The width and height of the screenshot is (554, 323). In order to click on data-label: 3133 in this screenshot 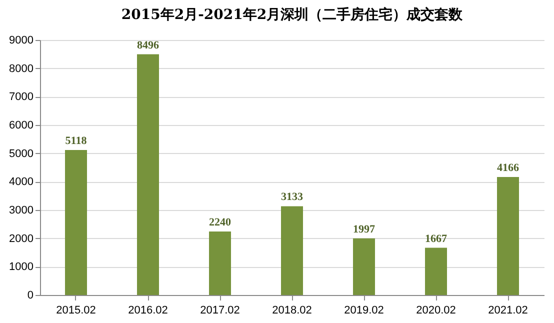, I will do `click(292, 197)`.